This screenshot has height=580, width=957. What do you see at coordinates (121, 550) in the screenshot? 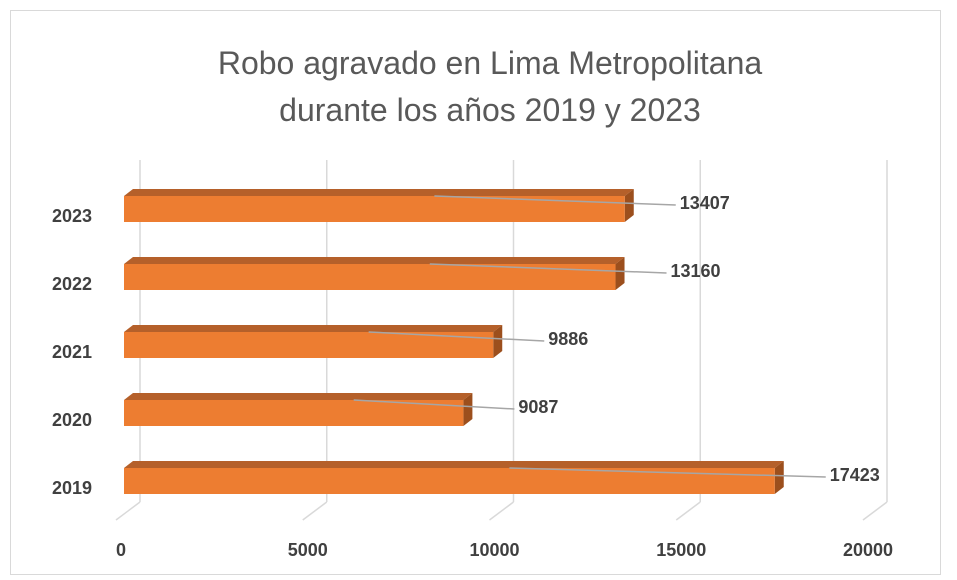
I see `x-tick-label: 0` at bounding box center [121, 550].